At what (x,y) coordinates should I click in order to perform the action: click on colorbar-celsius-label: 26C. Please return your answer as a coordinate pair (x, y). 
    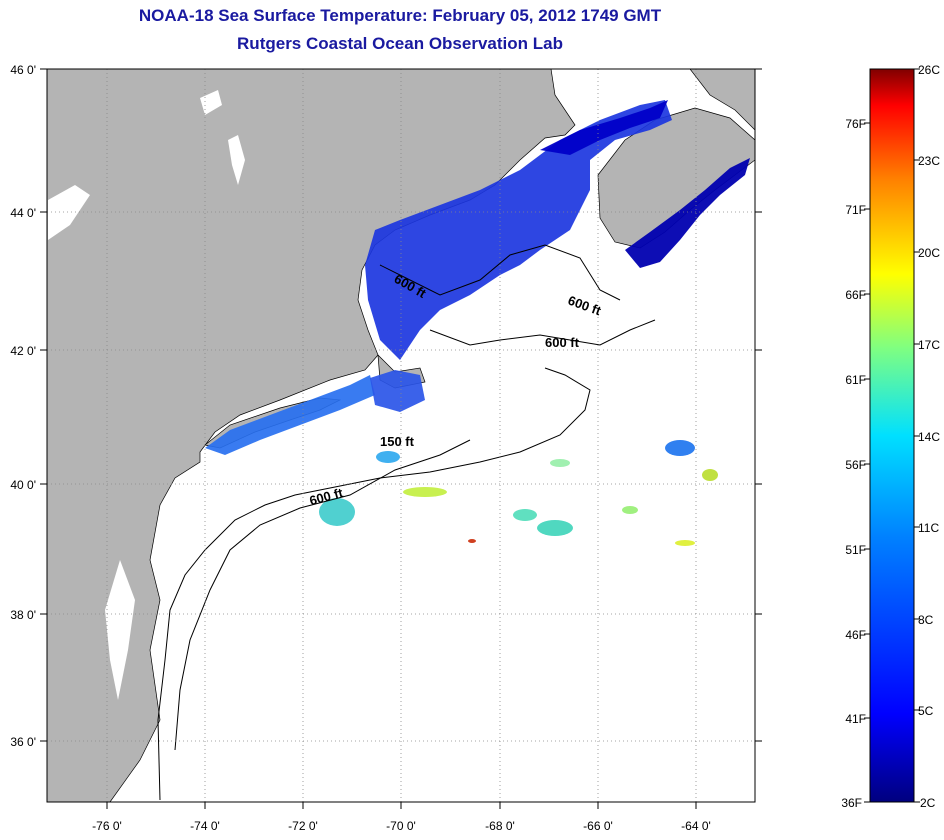
    Looking at the image, I should click on (929, 70).